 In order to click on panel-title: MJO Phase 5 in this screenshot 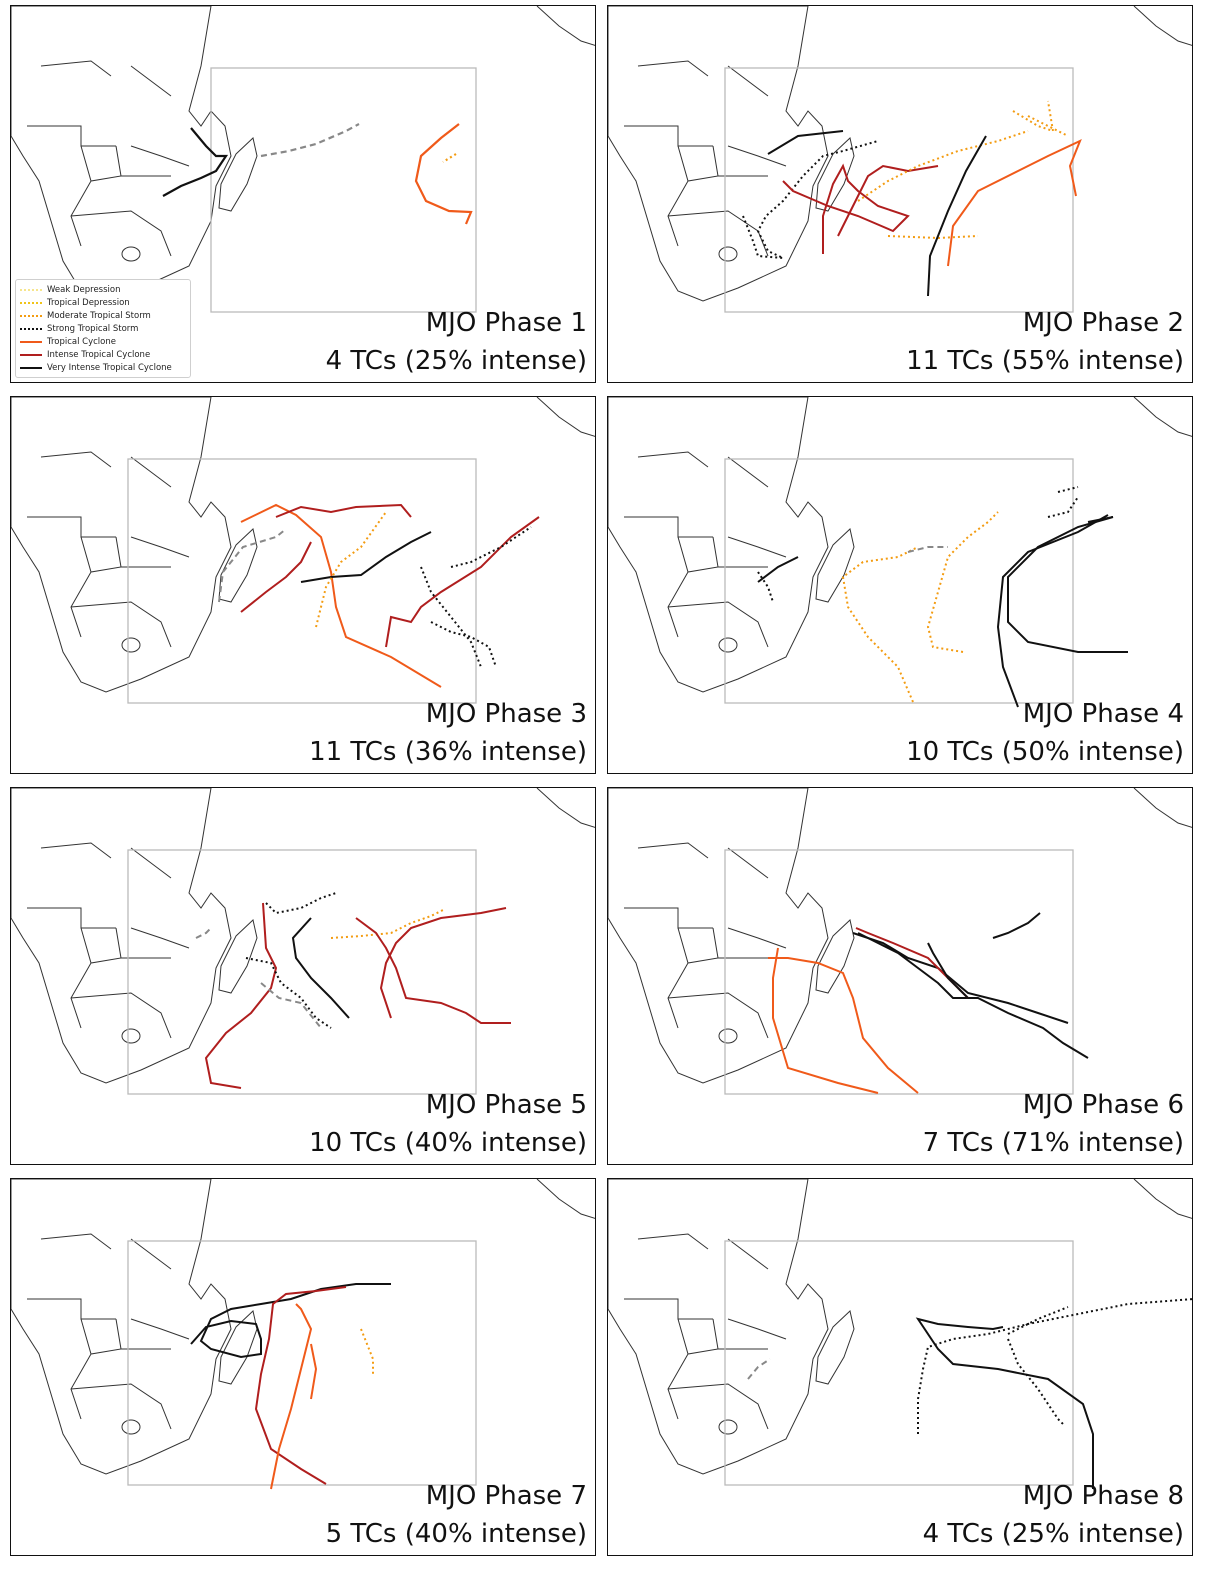, I will do `click(506, 1105)`.